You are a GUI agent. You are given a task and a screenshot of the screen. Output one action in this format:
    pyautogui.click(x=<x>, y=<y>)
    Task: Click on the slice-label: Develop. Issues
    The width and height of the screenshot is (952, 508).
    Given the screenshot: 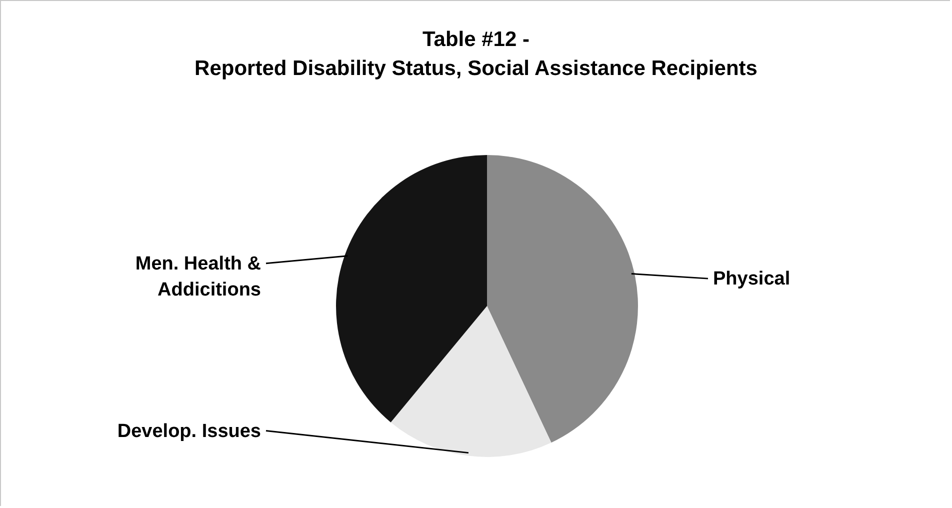 What is the action you would take?
    pyautogui.click(x=189, y=431)
    